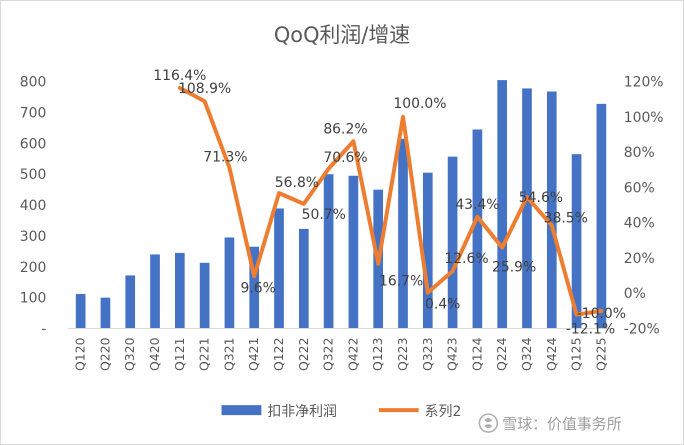 The image size is (684, 445). Describe the element at coordinates (204, 354) in the screenshot. I see `x-tick-label: Q221` at that location.